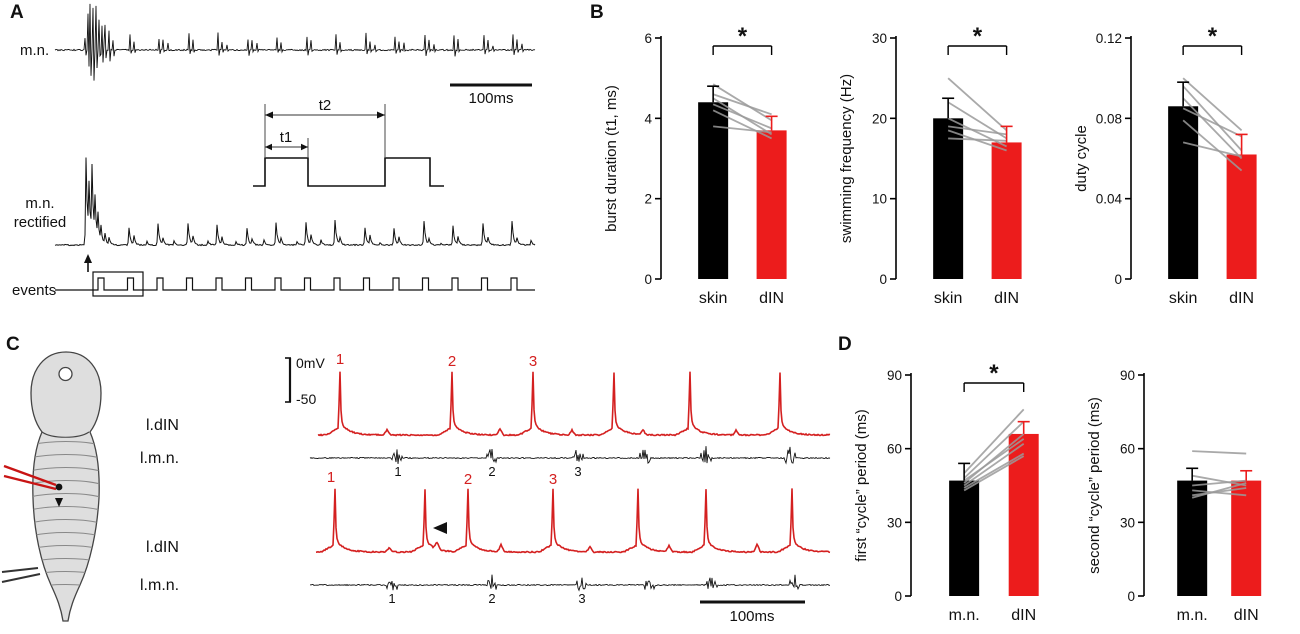 This screenshot has width=1300, height=634. I want to click on events-label: events, so click(34, 290).